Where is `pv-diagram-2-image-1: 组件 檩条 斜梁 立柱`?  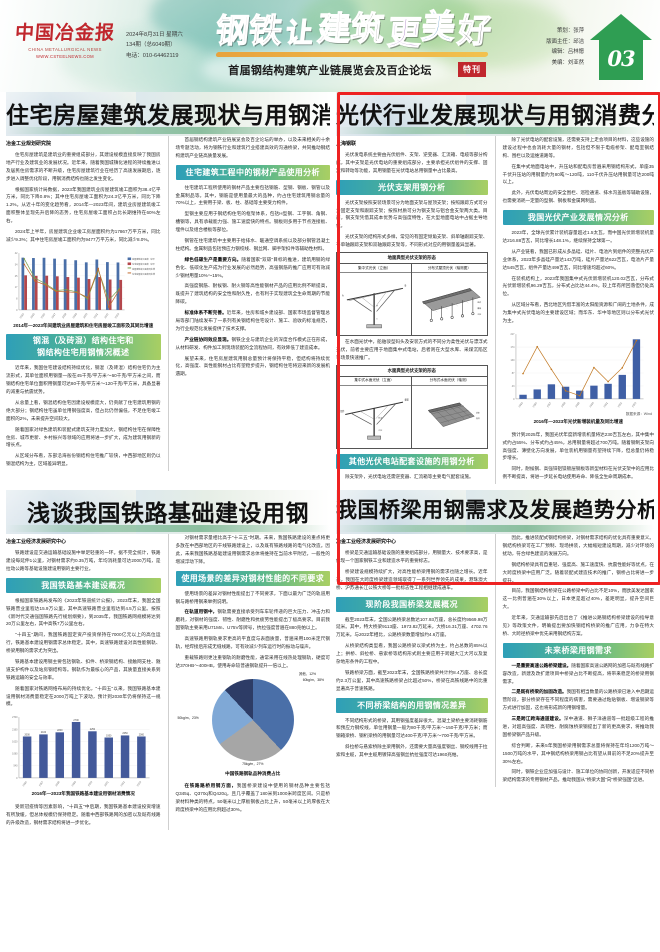
pv-diagram-2-image-1: 组件 檩条 斜梁 立柱 is located at coordinates (374, 417).